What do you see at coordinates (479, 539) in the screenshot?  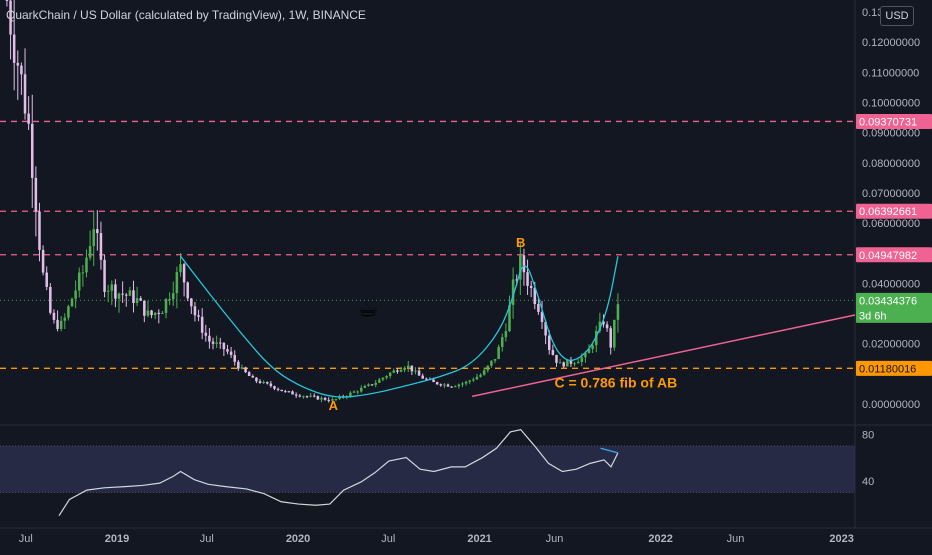 I see `time-tick-label: 2021` at bounding box center [479, 539].